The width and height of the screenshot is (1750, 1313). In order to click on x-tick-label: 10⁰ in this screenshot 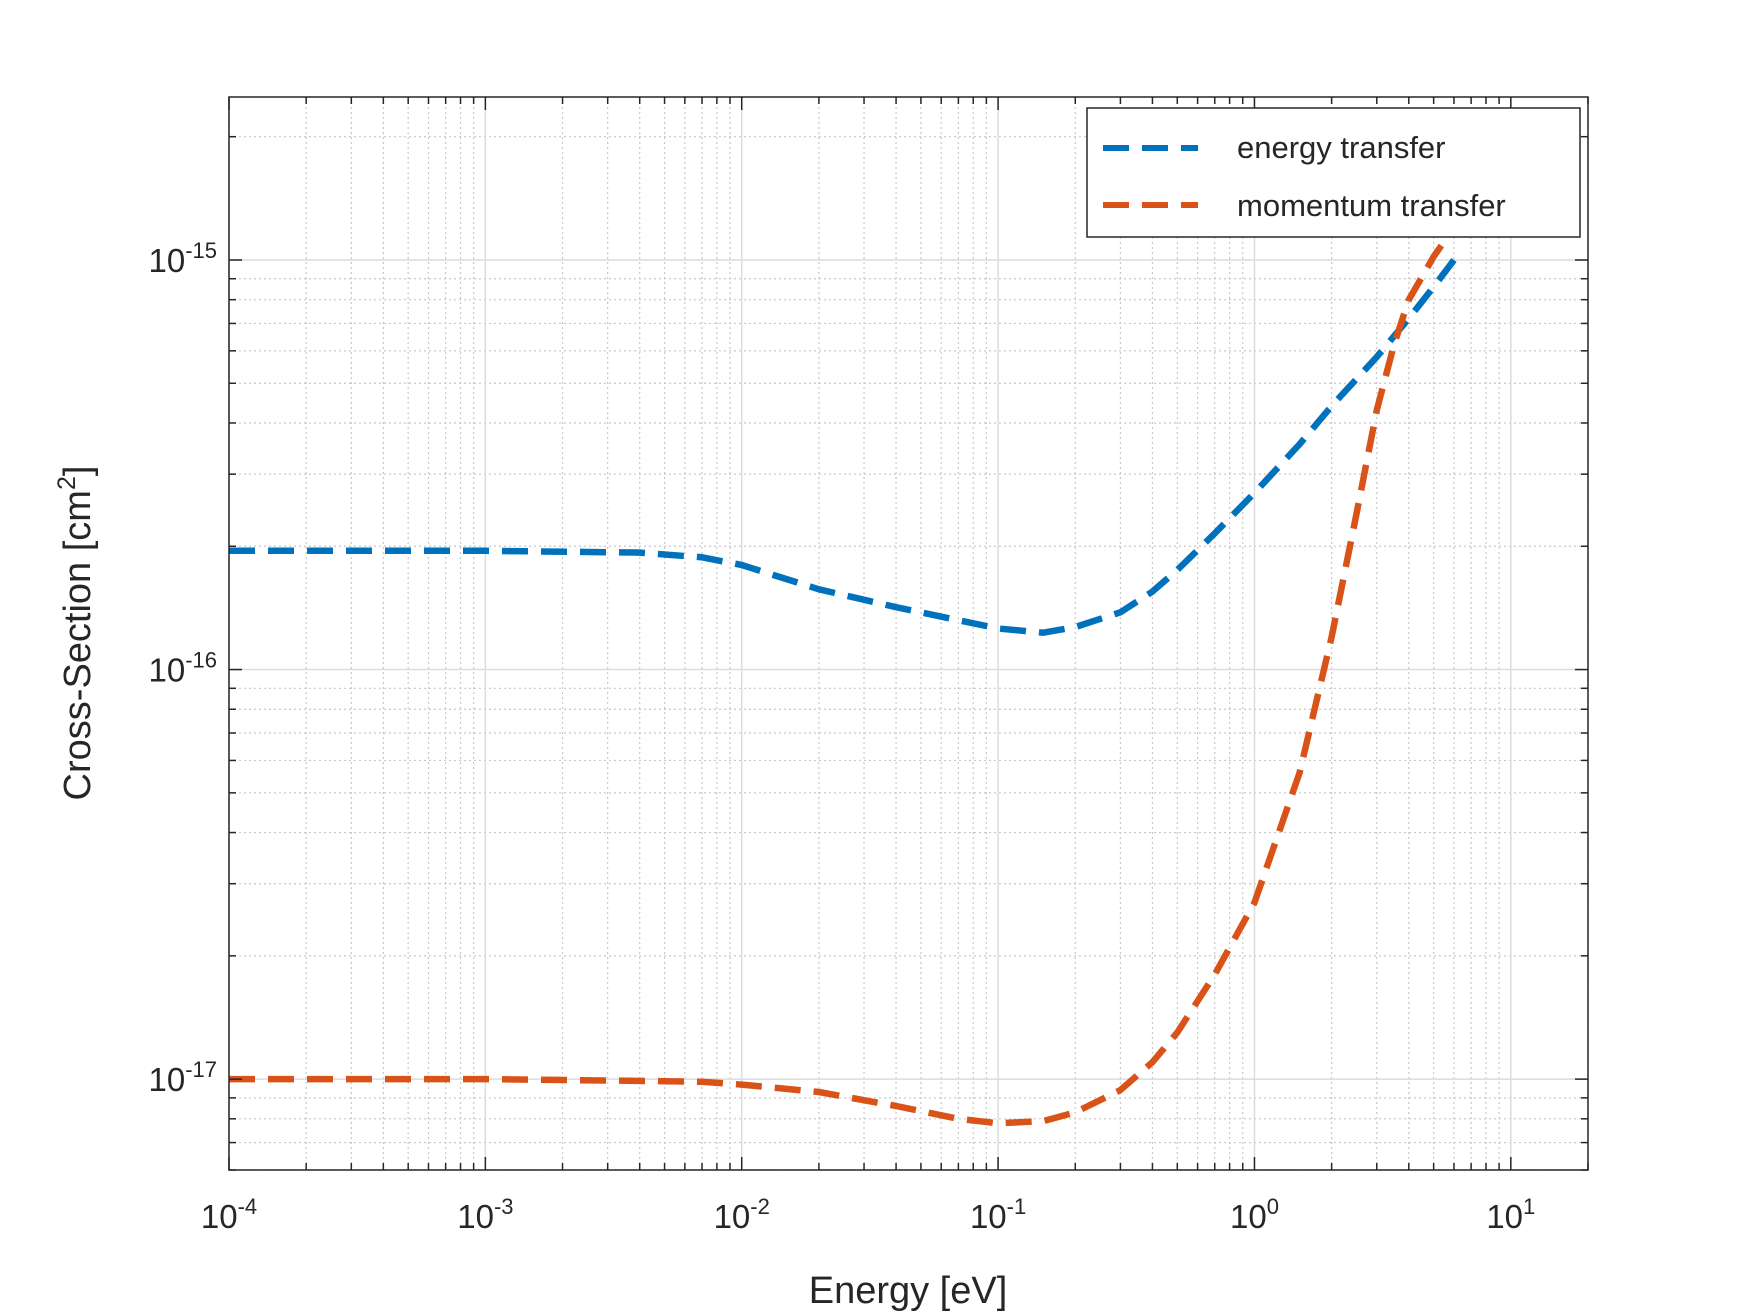, I will do `click(1254, 1214)`.